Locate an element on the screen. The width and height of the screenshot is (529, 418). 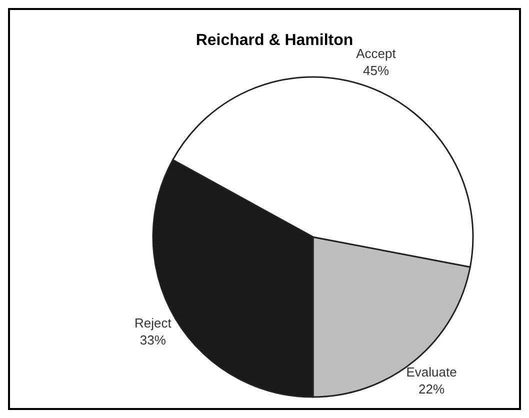
chart-title: Reichard & Hamilton is located at coordinates (275, 40).